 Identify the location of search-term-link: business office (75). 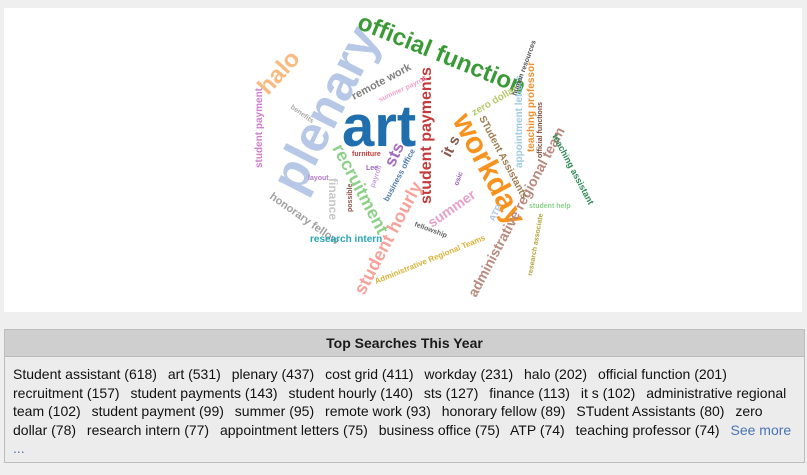
(439, 429).